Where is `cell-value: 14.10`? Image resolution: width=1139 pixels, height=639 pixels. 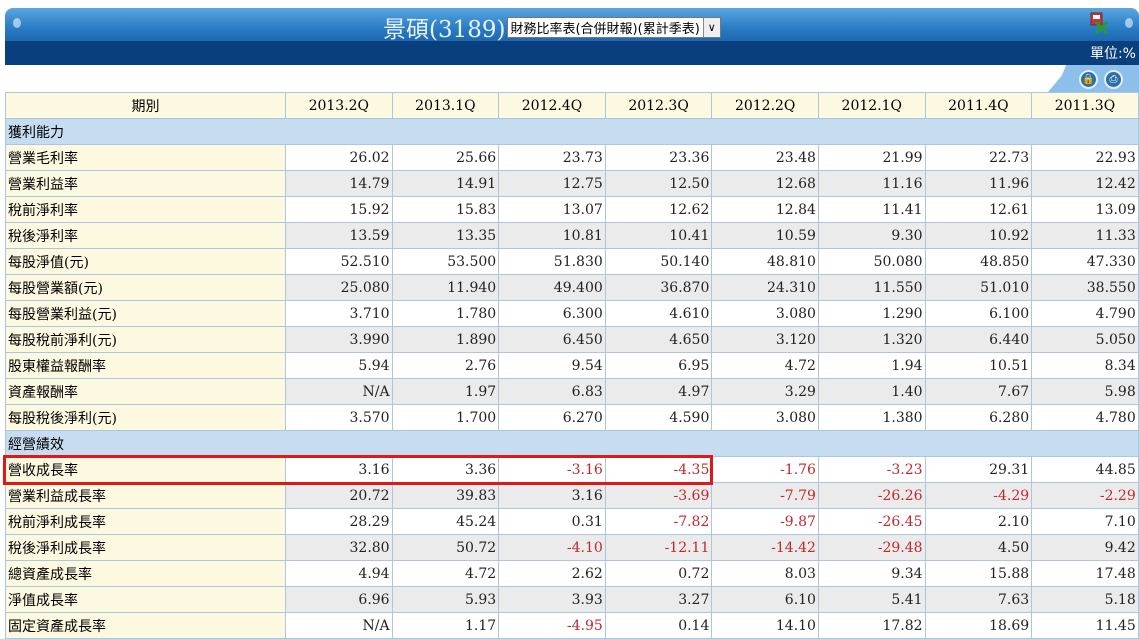
cell-value: 14.10 is located at coordinates (765, 625).